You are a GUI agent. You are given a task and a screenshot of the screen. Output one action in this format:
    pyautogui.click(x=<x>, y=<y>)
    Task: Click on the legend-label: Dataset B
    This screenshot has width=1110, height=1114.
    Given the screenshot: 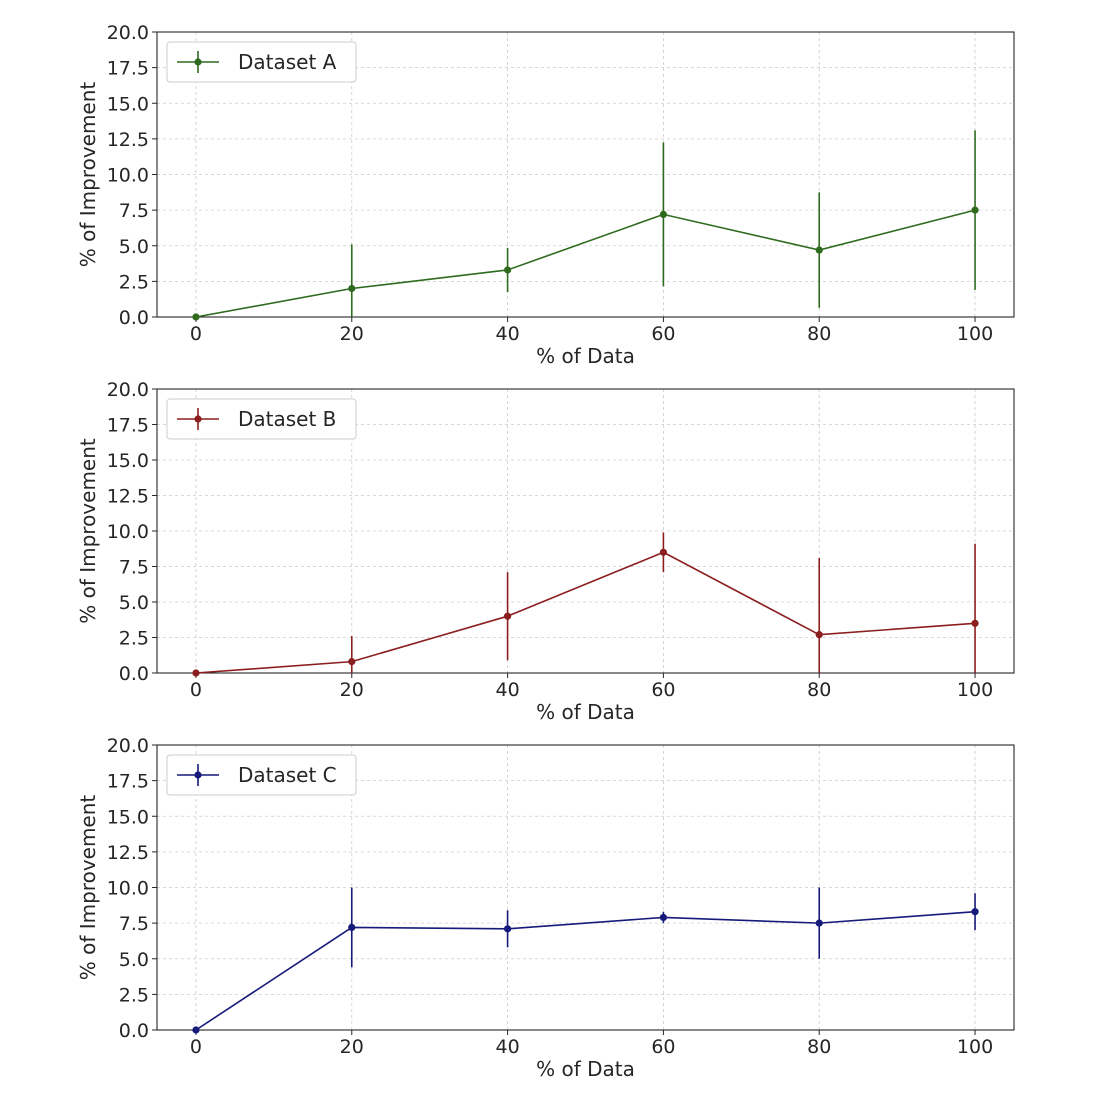 What is the action you would take?
    pyautogui.click(x=287, y=419)
    